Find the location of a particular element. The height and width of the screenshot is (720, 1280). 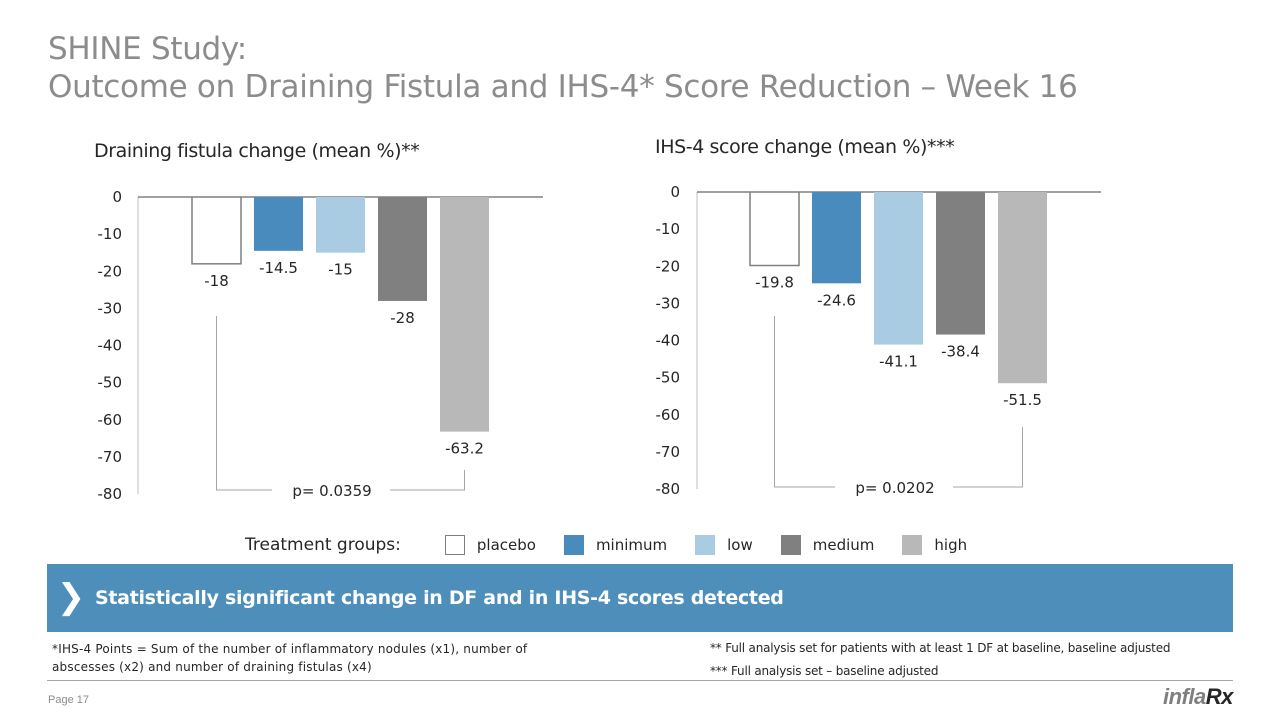

legend-label-medium: medium is located at coordinates (843, 545).